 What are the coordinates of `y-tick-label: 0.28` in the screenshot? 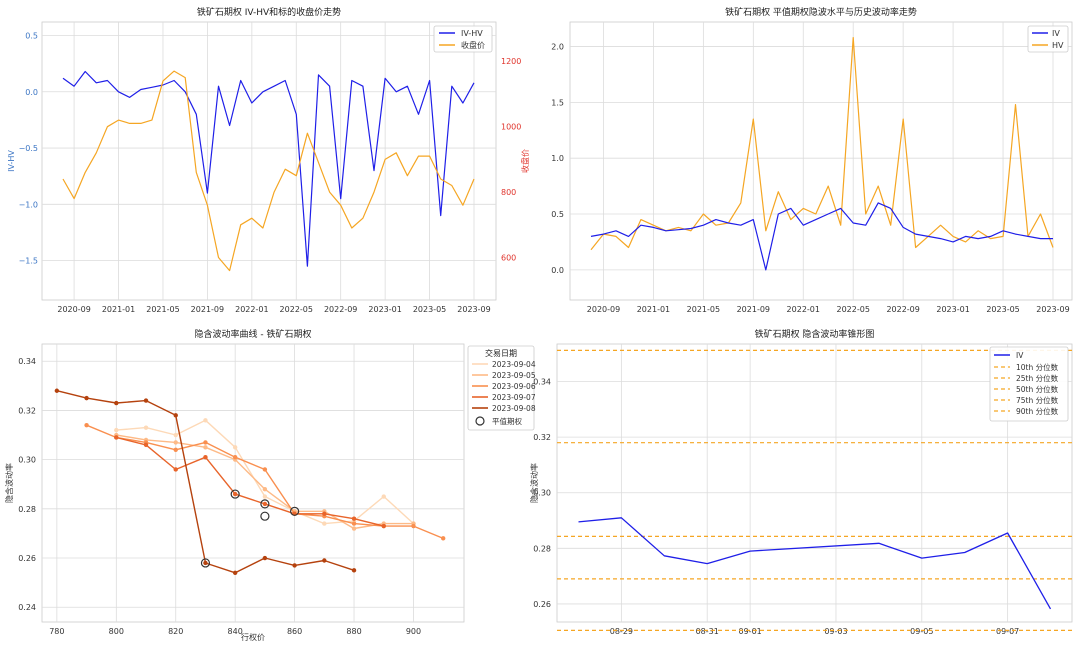 It's located at (27, 509).